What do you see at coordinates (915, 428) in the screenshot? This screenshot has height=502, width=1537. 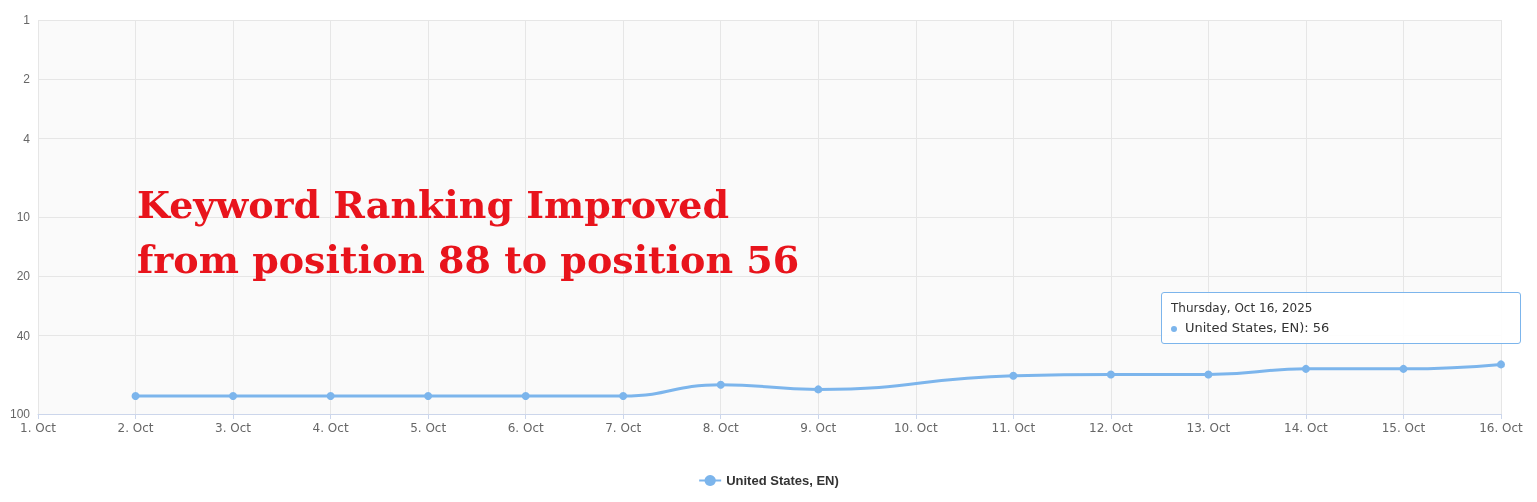 I see `x-tick-label: 10. Oct` at bounding box center [915, 428].